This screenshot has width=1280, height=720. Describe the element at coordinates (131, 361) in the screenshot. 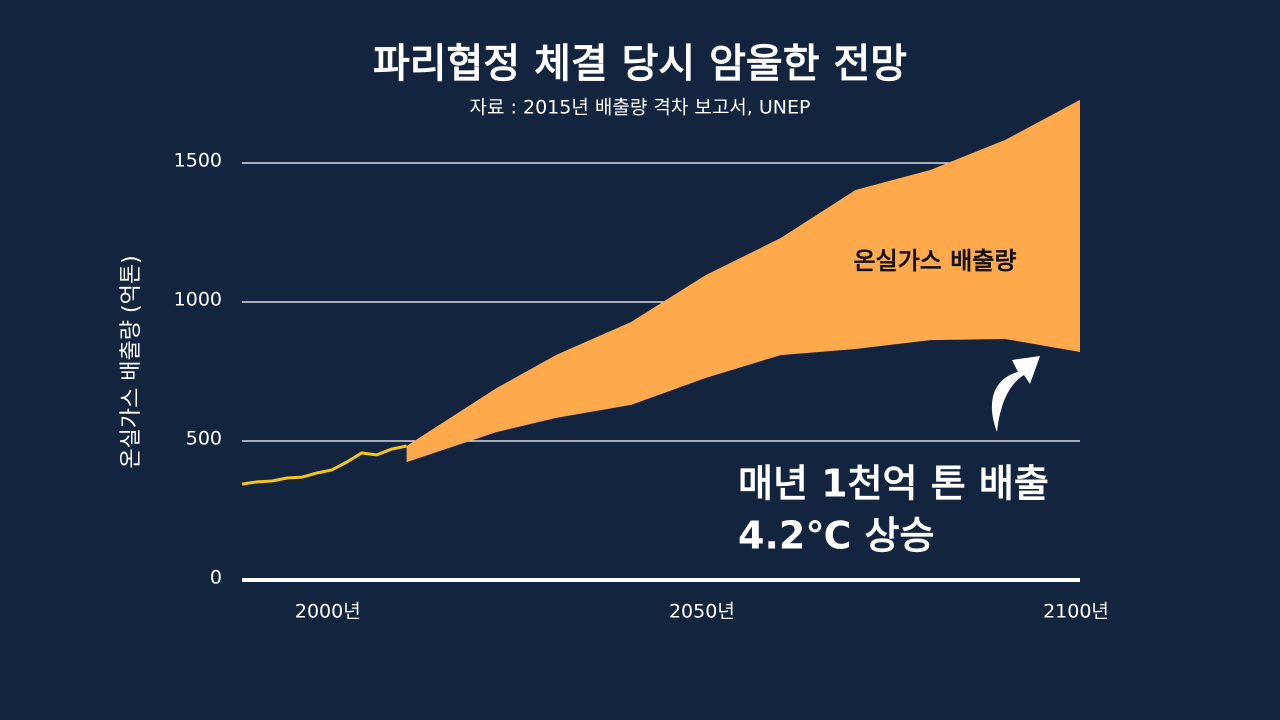

I see `y-axis-label: 온실가스 배출량 (억톤)` at that location.